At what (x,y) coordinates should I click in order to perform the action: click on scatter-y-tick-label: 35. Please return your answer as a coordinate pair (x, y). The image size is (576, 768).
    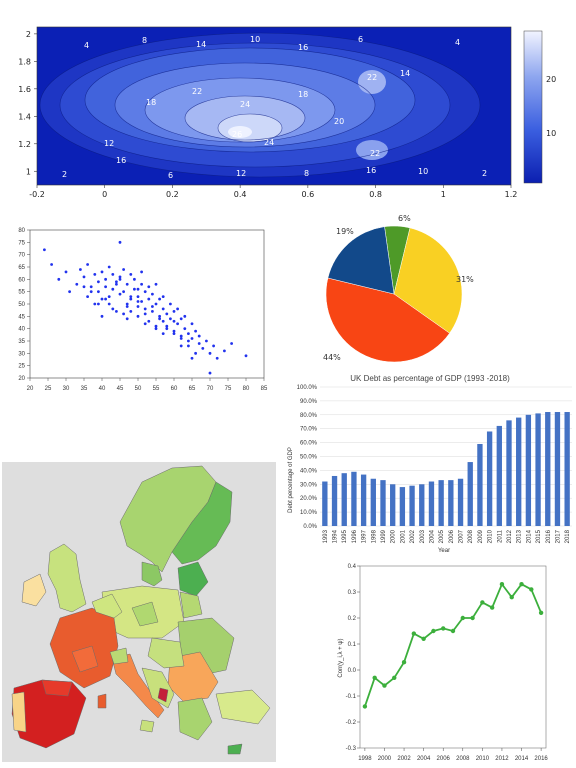
    Looking at the image, I should click on (21, 342).